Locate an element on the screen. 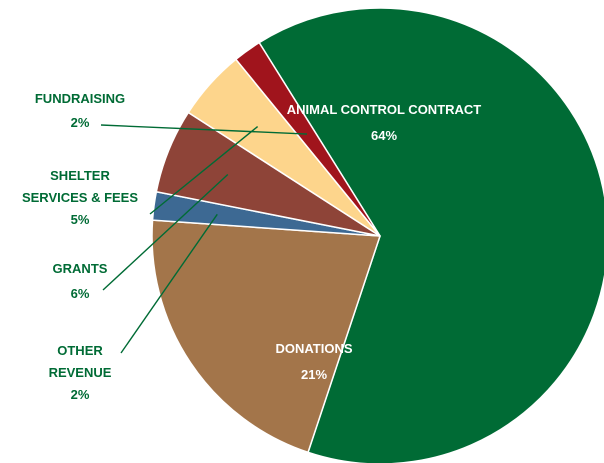 This screenshot has height=463, width=604. leader-line-other-revenue is located at coordinates (169, 283).